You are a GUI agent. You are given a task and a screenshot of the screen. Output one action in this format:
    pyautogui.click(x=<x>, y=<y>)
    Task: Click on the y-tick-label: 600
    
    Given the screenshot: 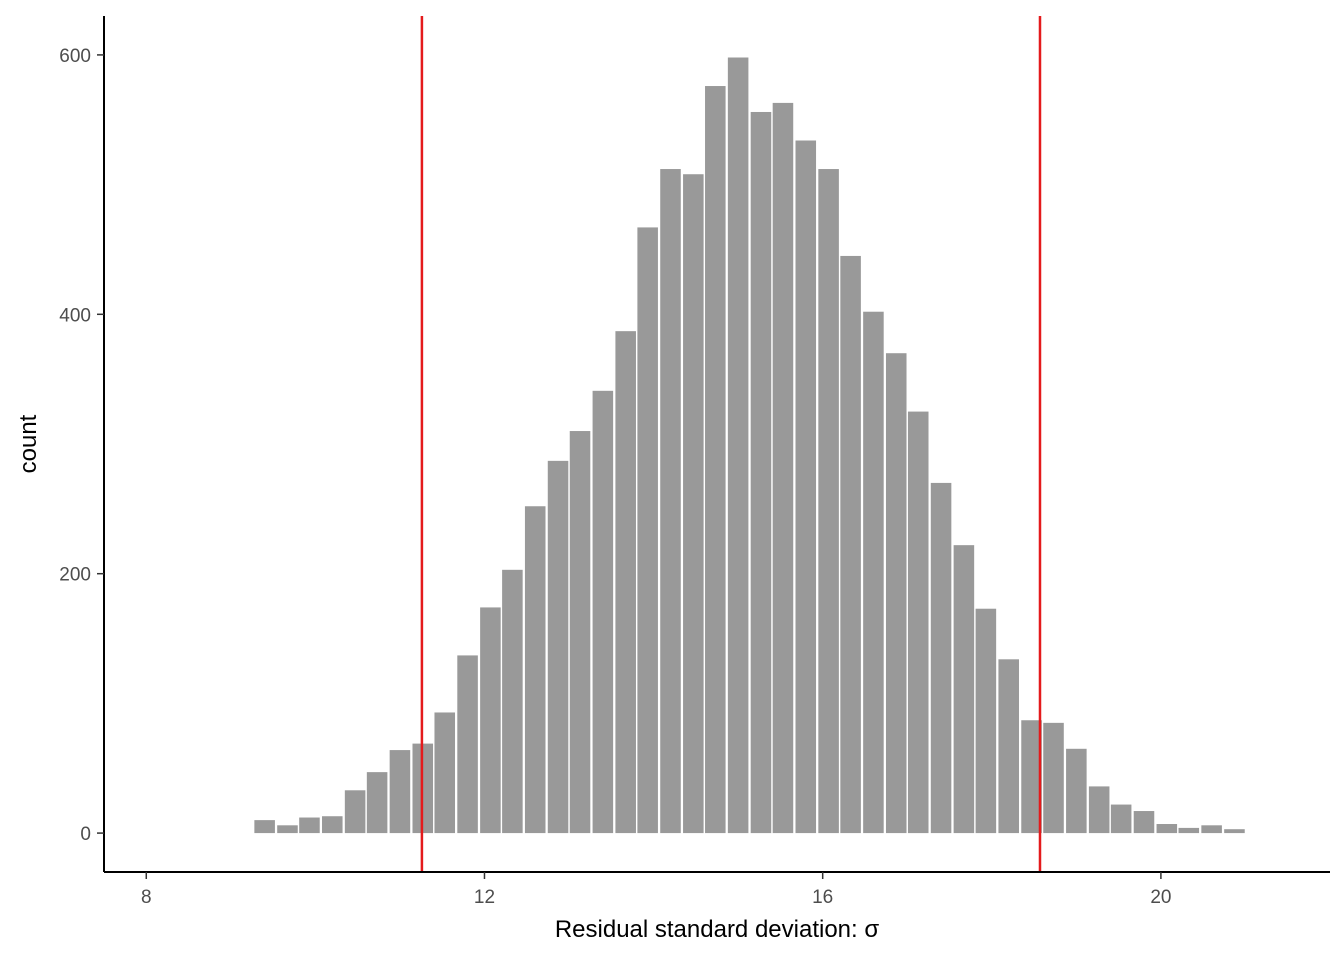 What is the action you would take?
    pyautogui.click(x=75, y=56)
    